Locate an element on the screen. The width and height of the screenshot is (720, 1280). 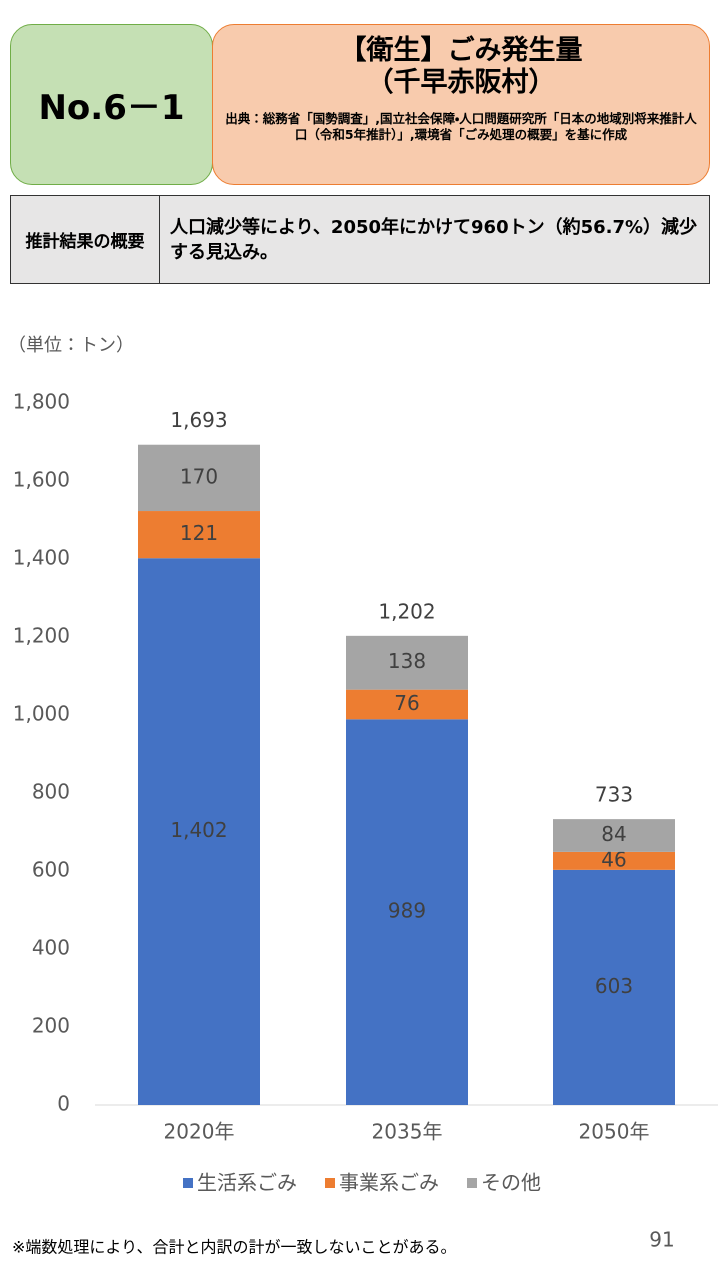
data-label: 170 is located at coordinates (199, 476).